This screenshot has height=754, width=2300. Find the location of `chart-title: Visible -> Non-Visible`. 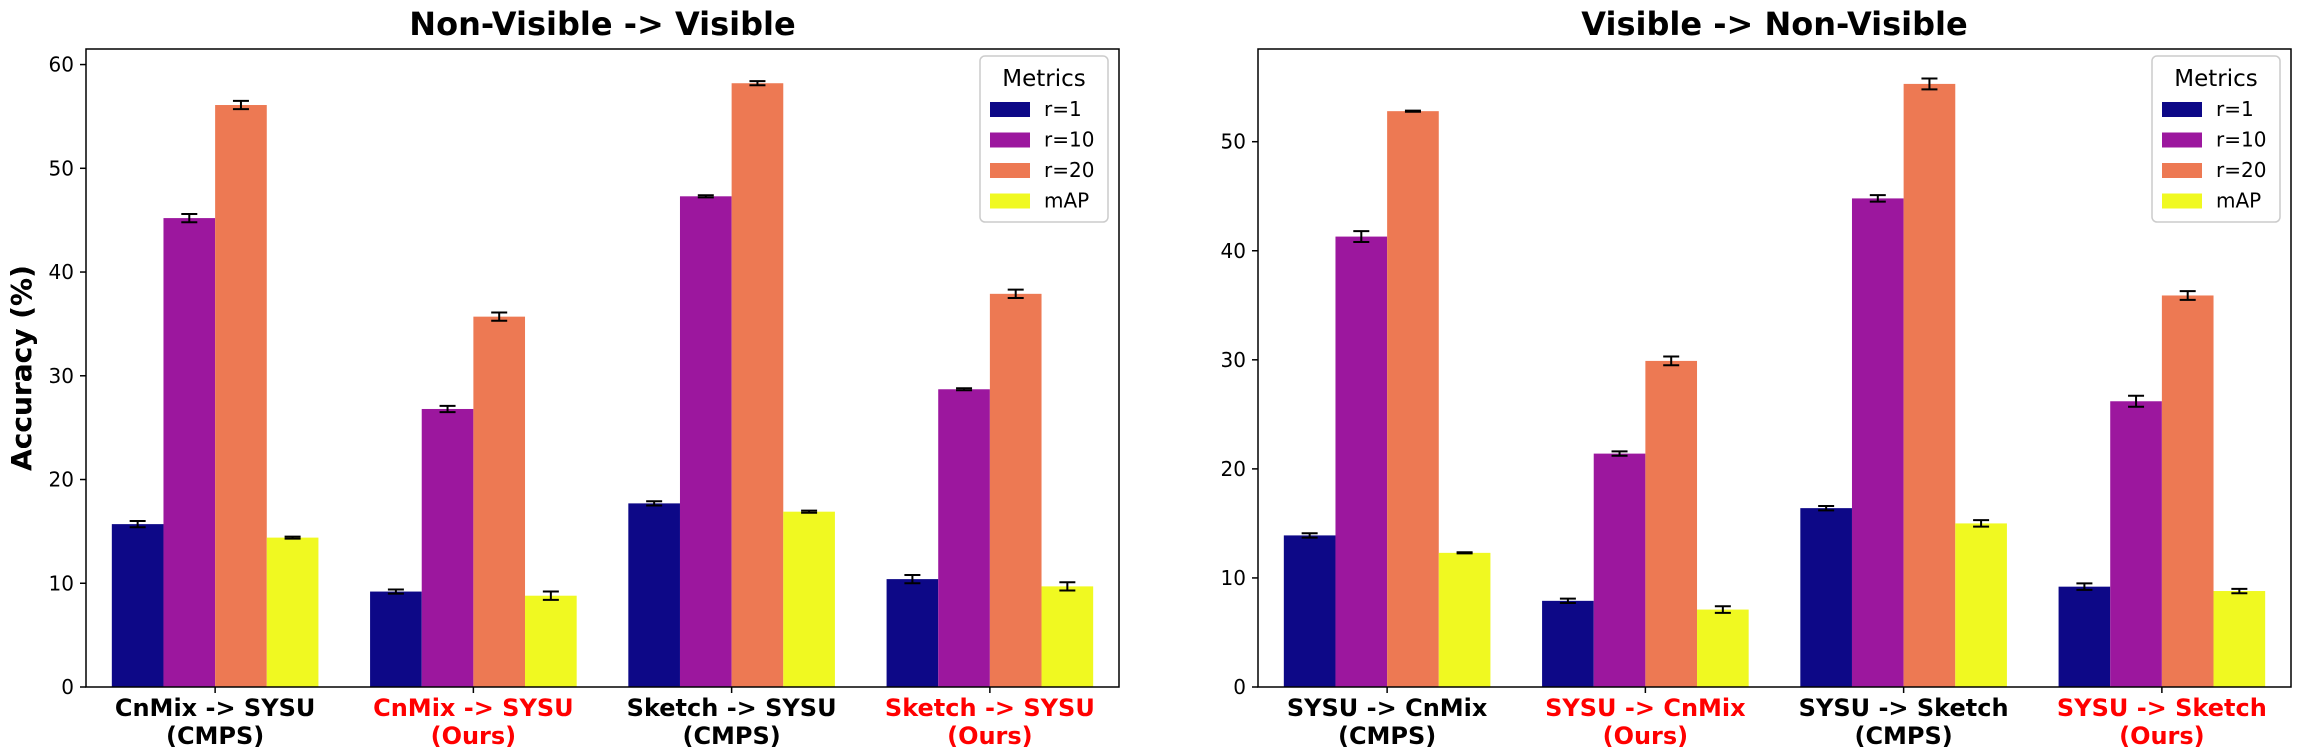

chart-title: Visible -> Non-Visible is located at coordinates (1774, 24).